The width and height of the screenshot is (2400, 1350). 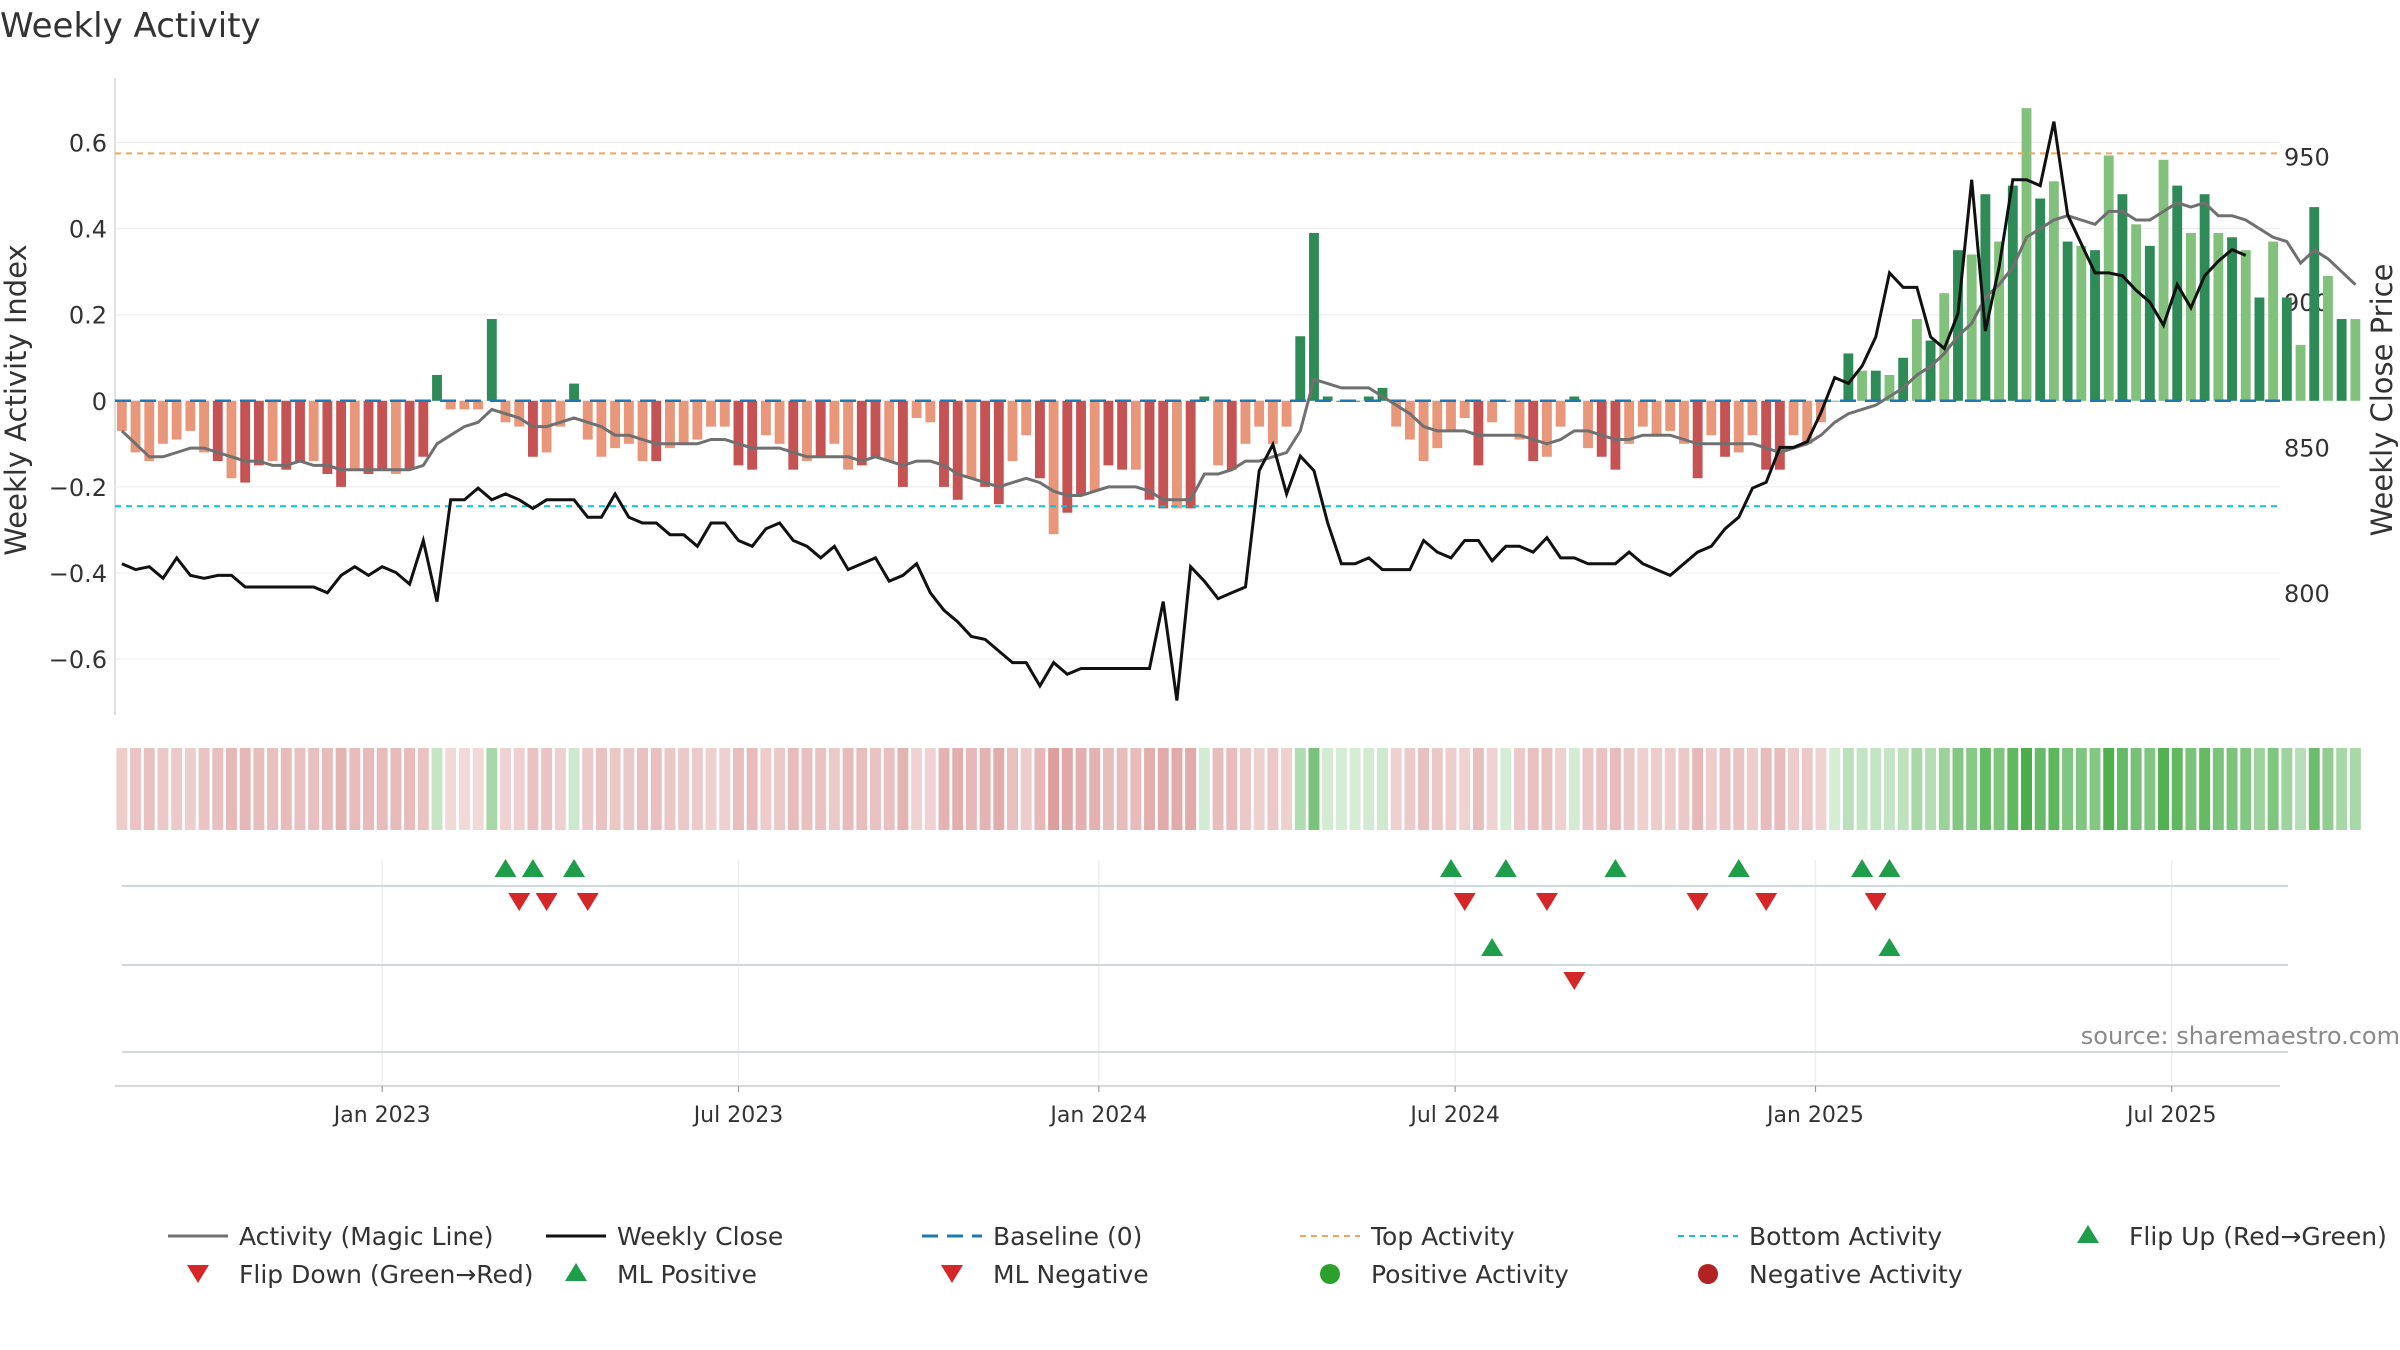 I want to click on y-tick-label: 0.2, so click(x=88, y=316).